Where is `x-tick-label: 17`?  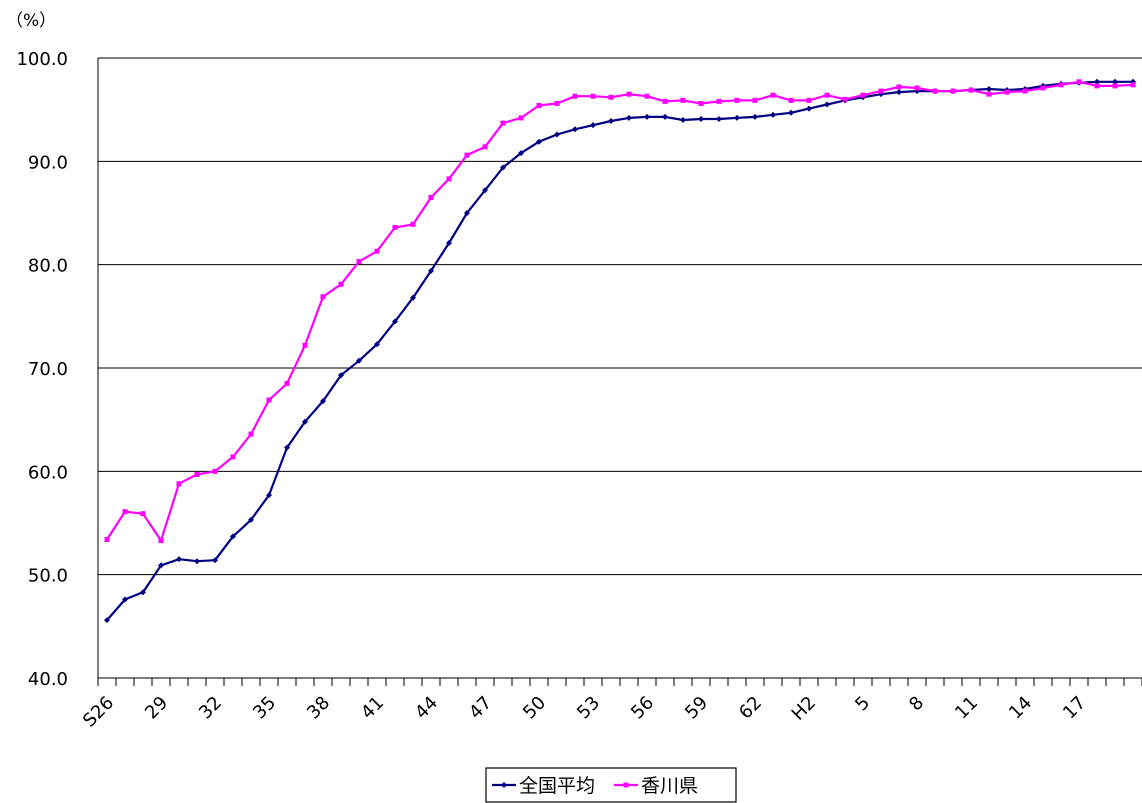 x-tick-label: 17 is located at coordinates (1074, 707).